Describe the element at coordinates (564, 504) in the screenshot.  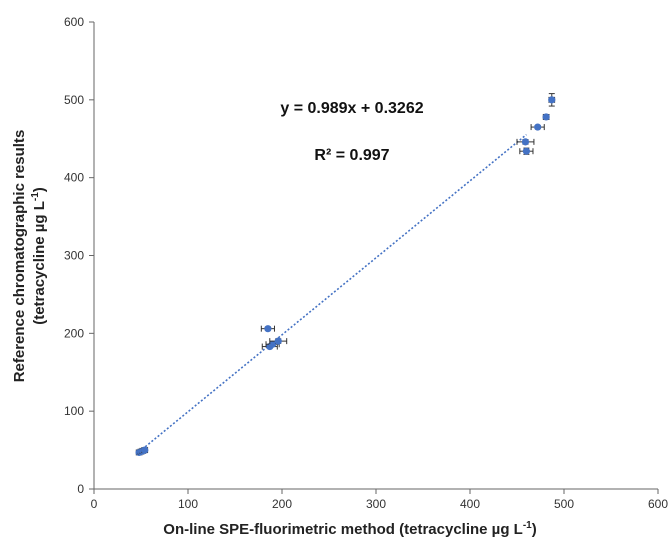
I see `x-tick-label: 500` at that location.